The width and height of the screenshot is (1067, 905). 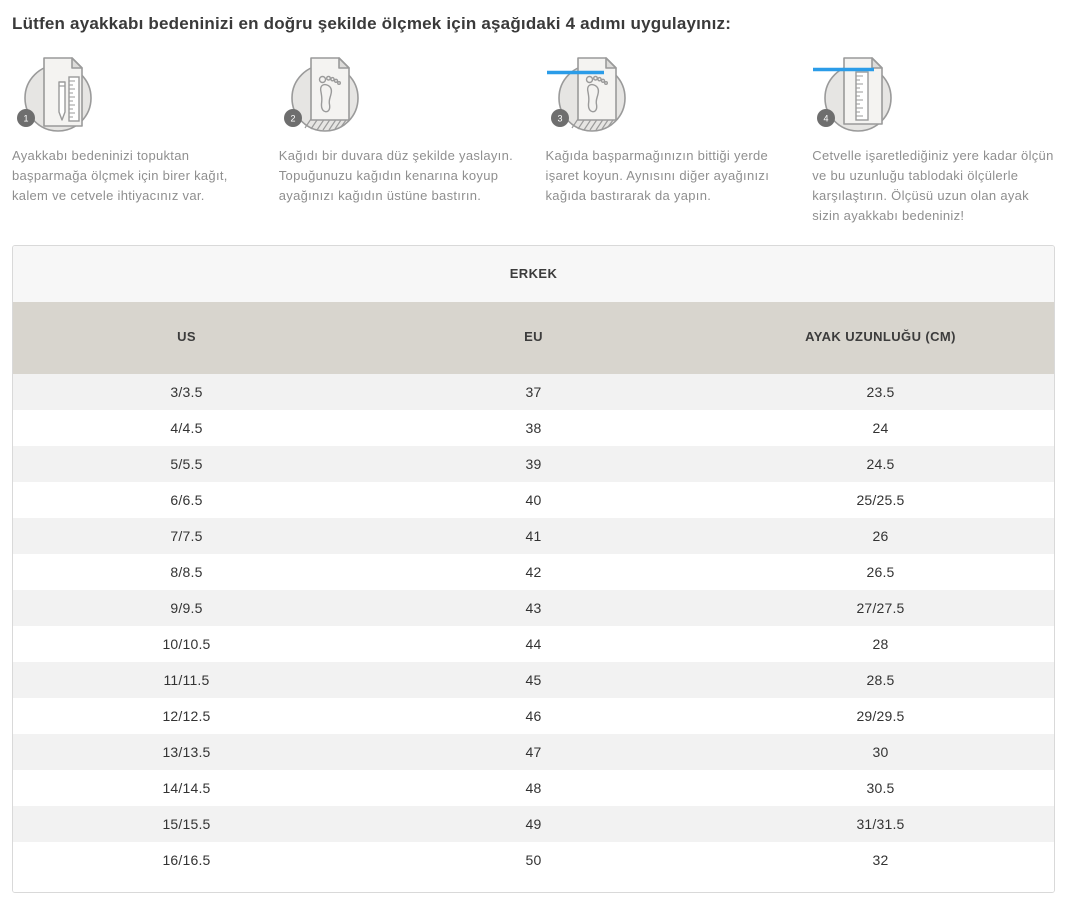 I want to click on table-row: 5/5.5 39 24.5, so click(x=533, y=463).